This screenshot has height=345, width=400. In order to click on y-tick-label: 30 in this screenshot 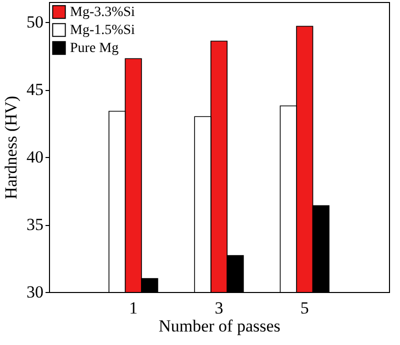, I will do `click(35, 292)`.